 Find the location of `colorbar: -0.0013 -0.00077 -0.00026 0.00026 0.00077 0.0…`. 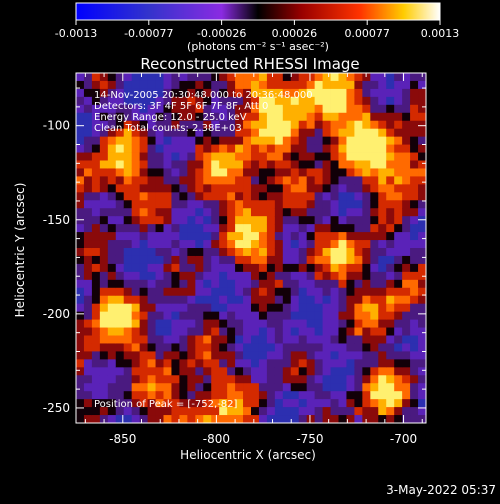

colorbar: -0.0013 -0.00077 -0.00026 0.00026 0.00077 0.0… is located at coordinates (257, 27).